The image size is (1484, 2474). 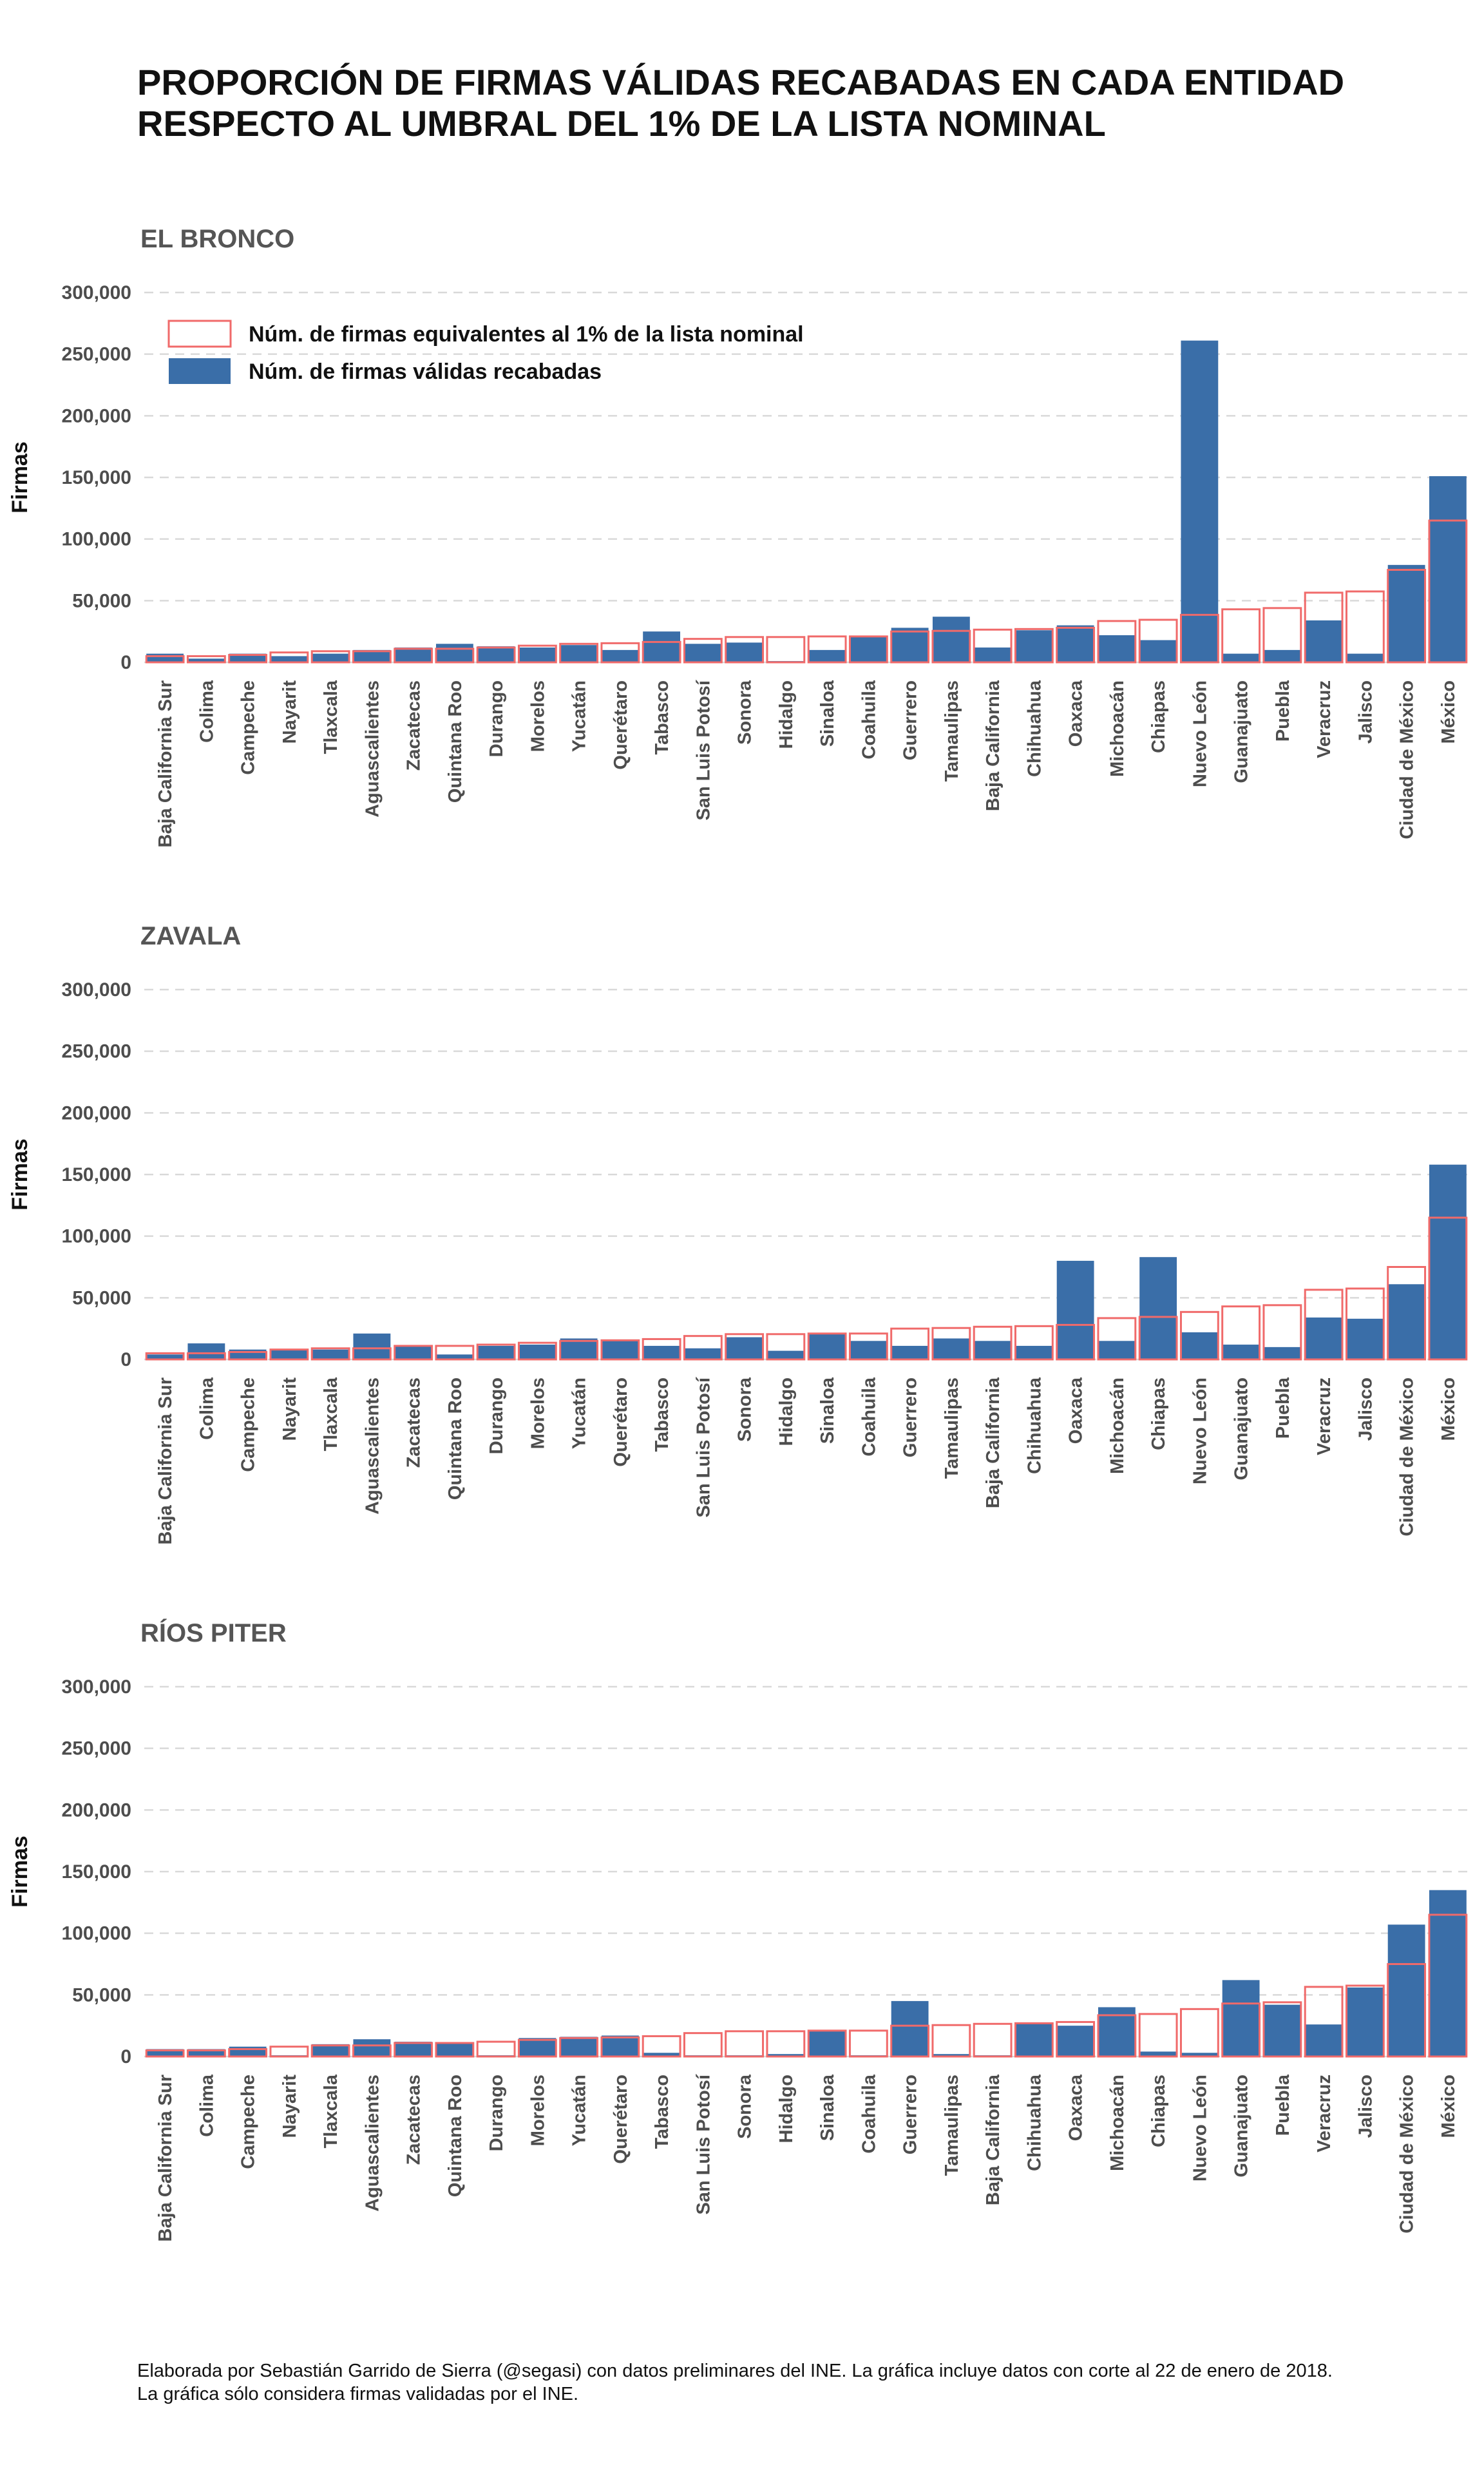 What do you see at coordinates (952, 2125) in the screenshot?
I see `x-tick-label: Tamaulipas` at bounding box center [952, 2125].